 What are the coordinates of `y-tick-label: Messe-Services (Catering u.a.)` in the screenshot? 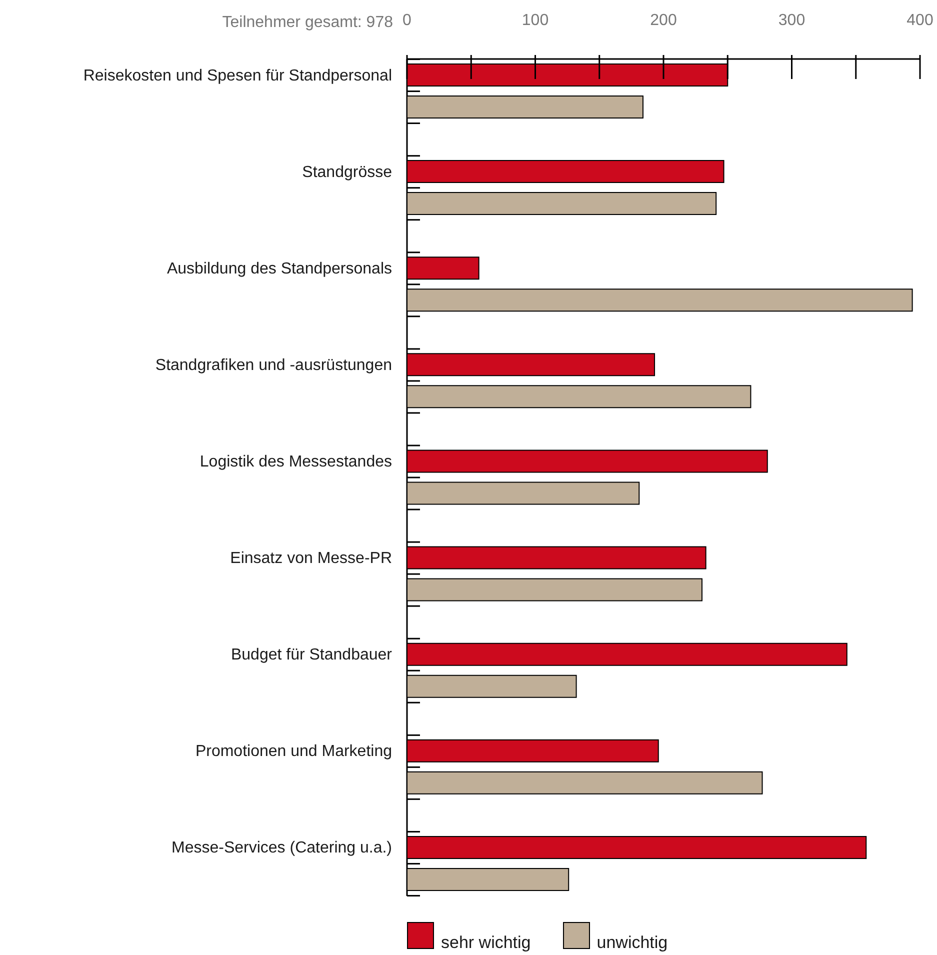 It's located at (281, 847).